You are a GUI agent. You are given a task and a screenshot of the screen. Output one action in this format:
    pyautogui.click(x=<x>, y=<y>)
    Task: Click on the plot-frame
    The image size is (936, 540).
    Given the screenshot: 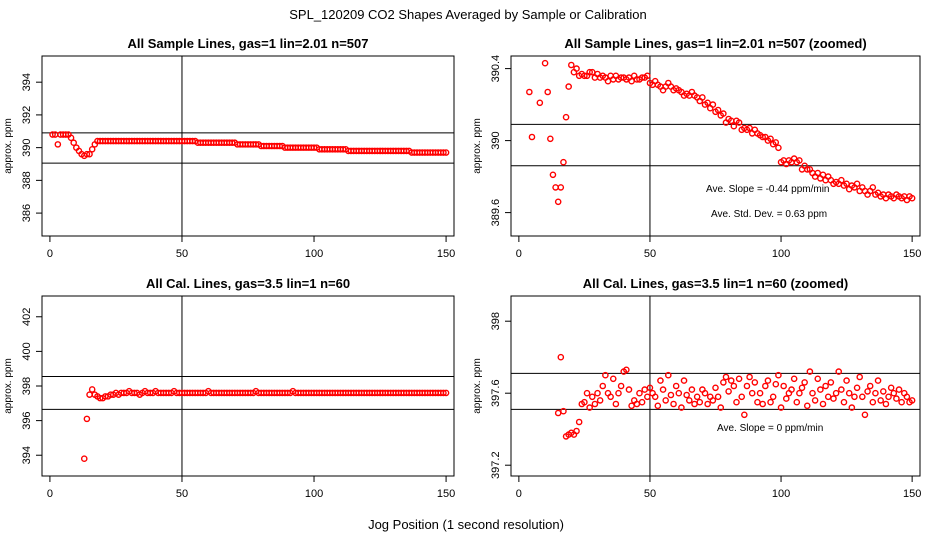 What is the action you would take?
    pyautogui.click(x=248, y=146)
    